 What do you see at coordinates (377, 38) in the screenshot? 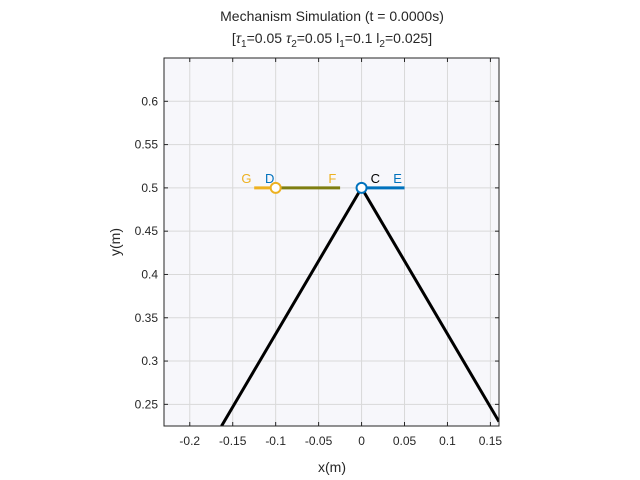
I see `l2-symbol: l` at bounding box center [377, 38].